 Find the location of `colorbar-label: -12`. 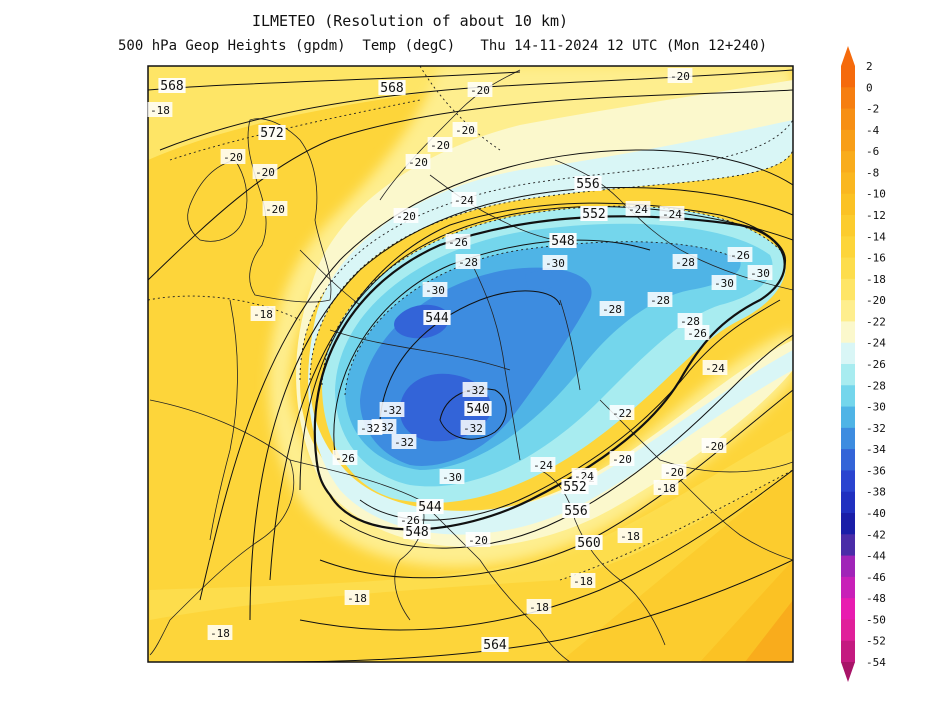

colorbar-label: -12 is located at coordinates (876, 215).